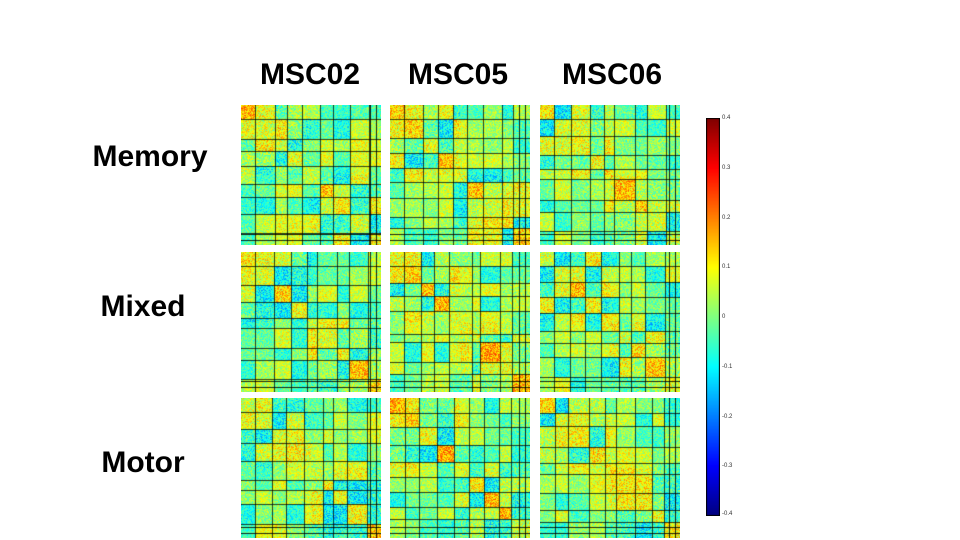 This screenshot has width=960, height=540. I want to click on row-label-memory: Memory, so click(150, 156).